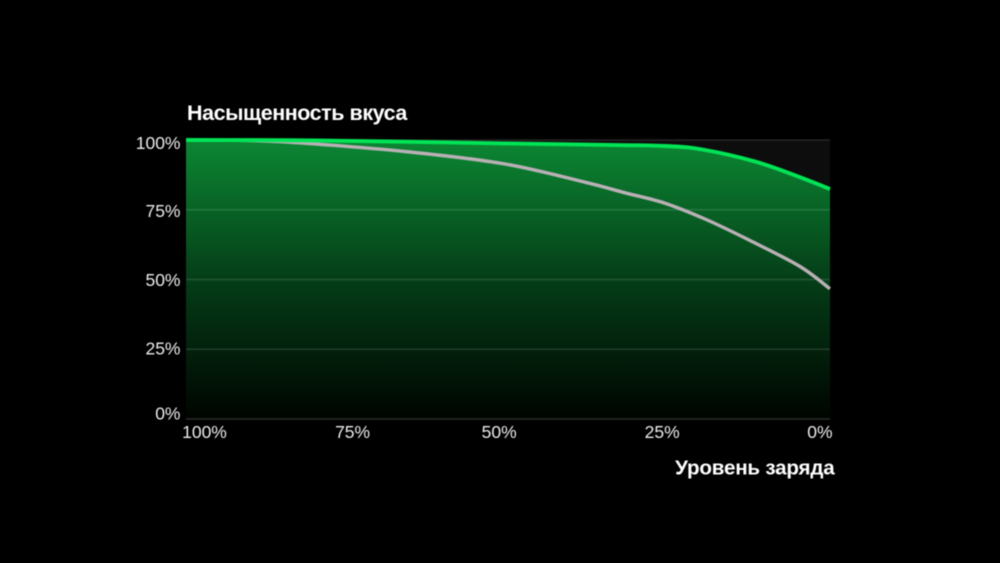  Describe the element at coordinates (755, 468) in the screenshot. I see `svg-text: Уровень заряда` at that location.